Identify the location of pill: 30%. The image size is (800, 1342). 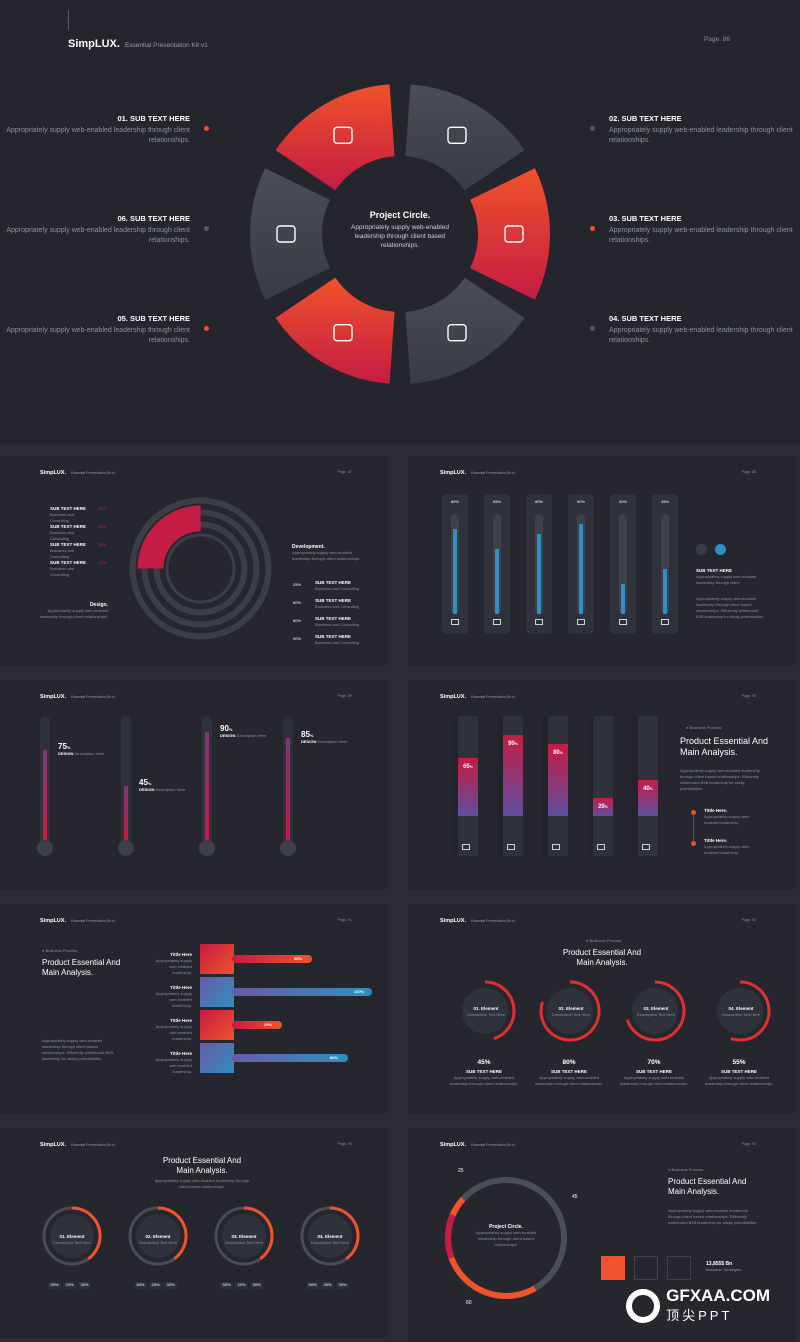
(170, 1285).